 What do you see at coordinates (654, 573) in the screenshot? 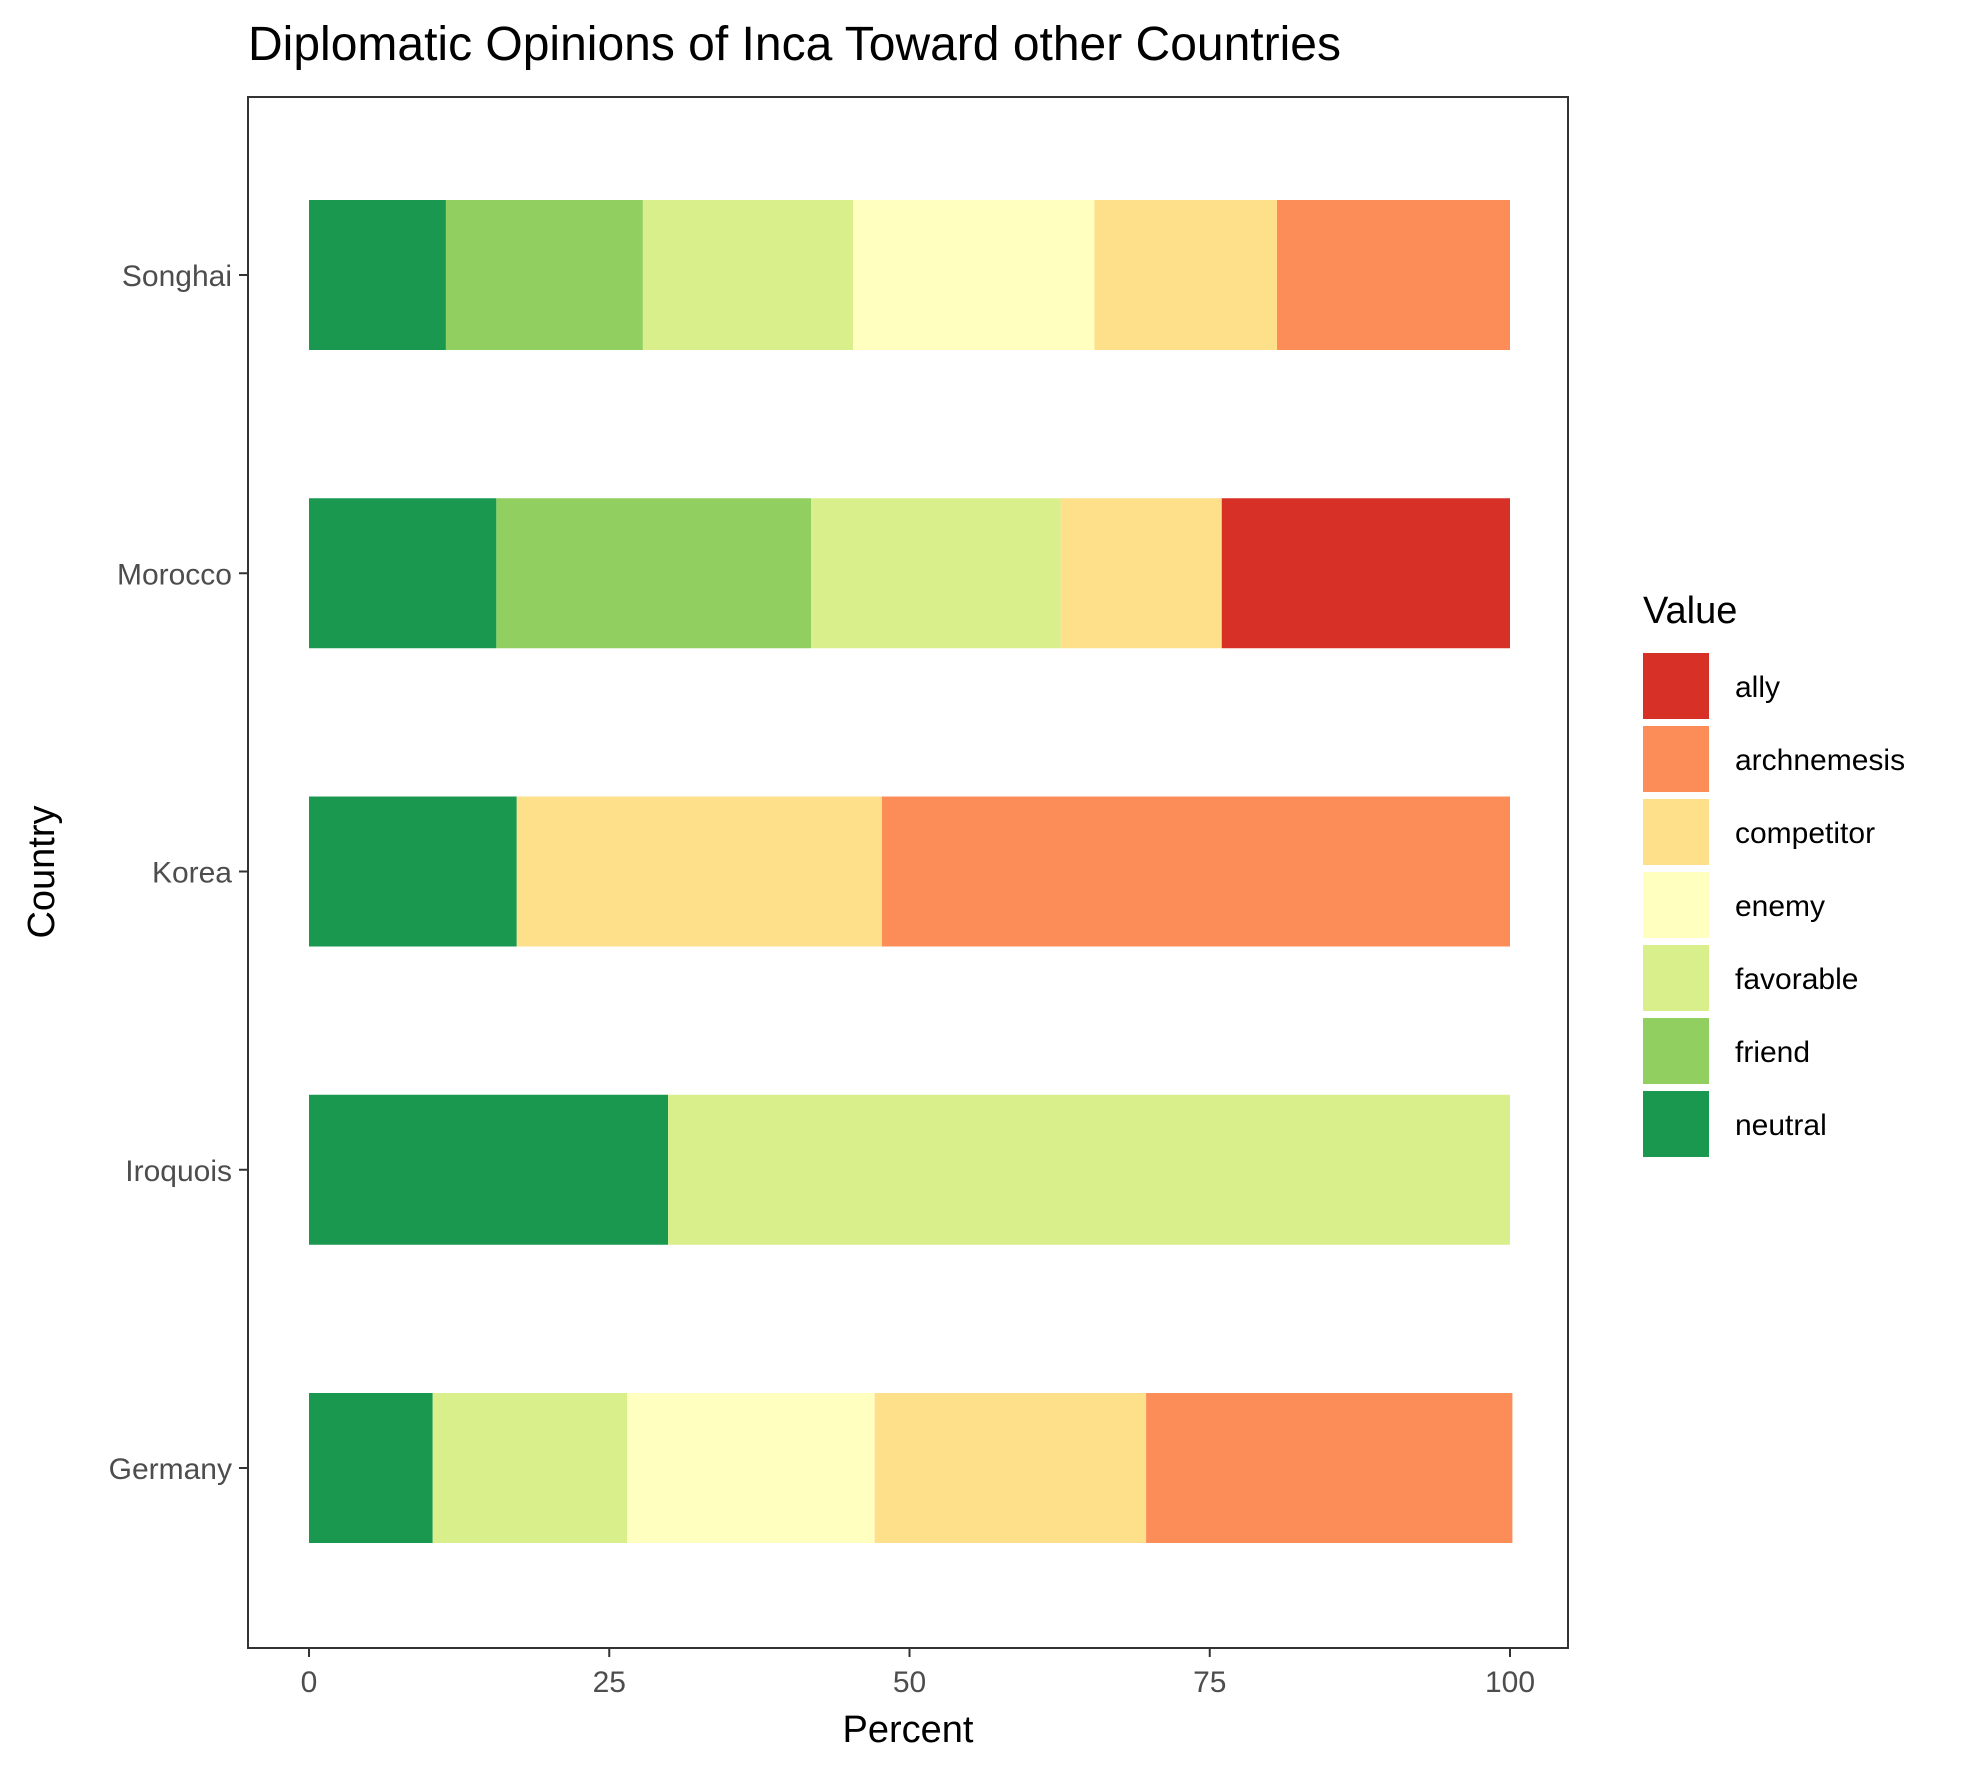
I see `bar-morocco-friend` at bounding box center [654, 573].